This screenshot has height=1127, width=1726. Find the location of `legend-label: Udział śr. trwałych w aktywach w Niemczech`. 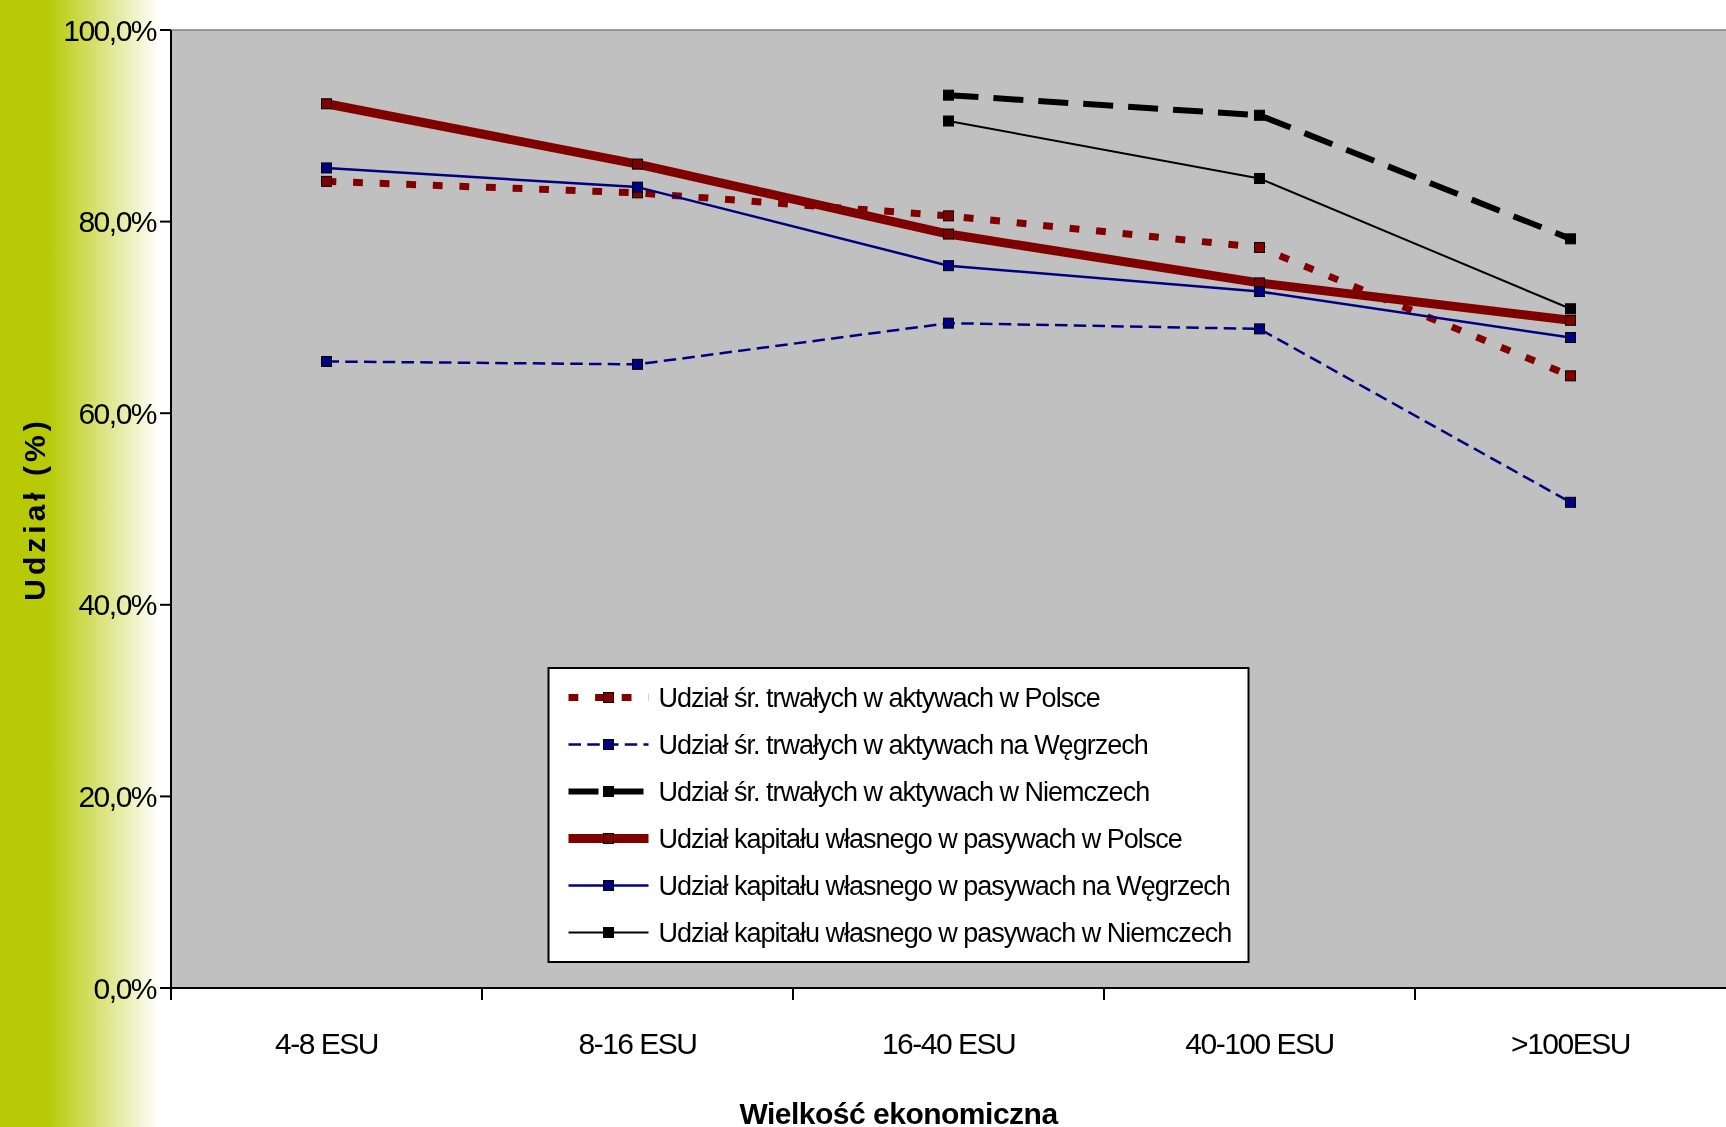

legend-label: Udział śr. trwałych w aktywach w Niemczech is located at coordinates (904, 791).